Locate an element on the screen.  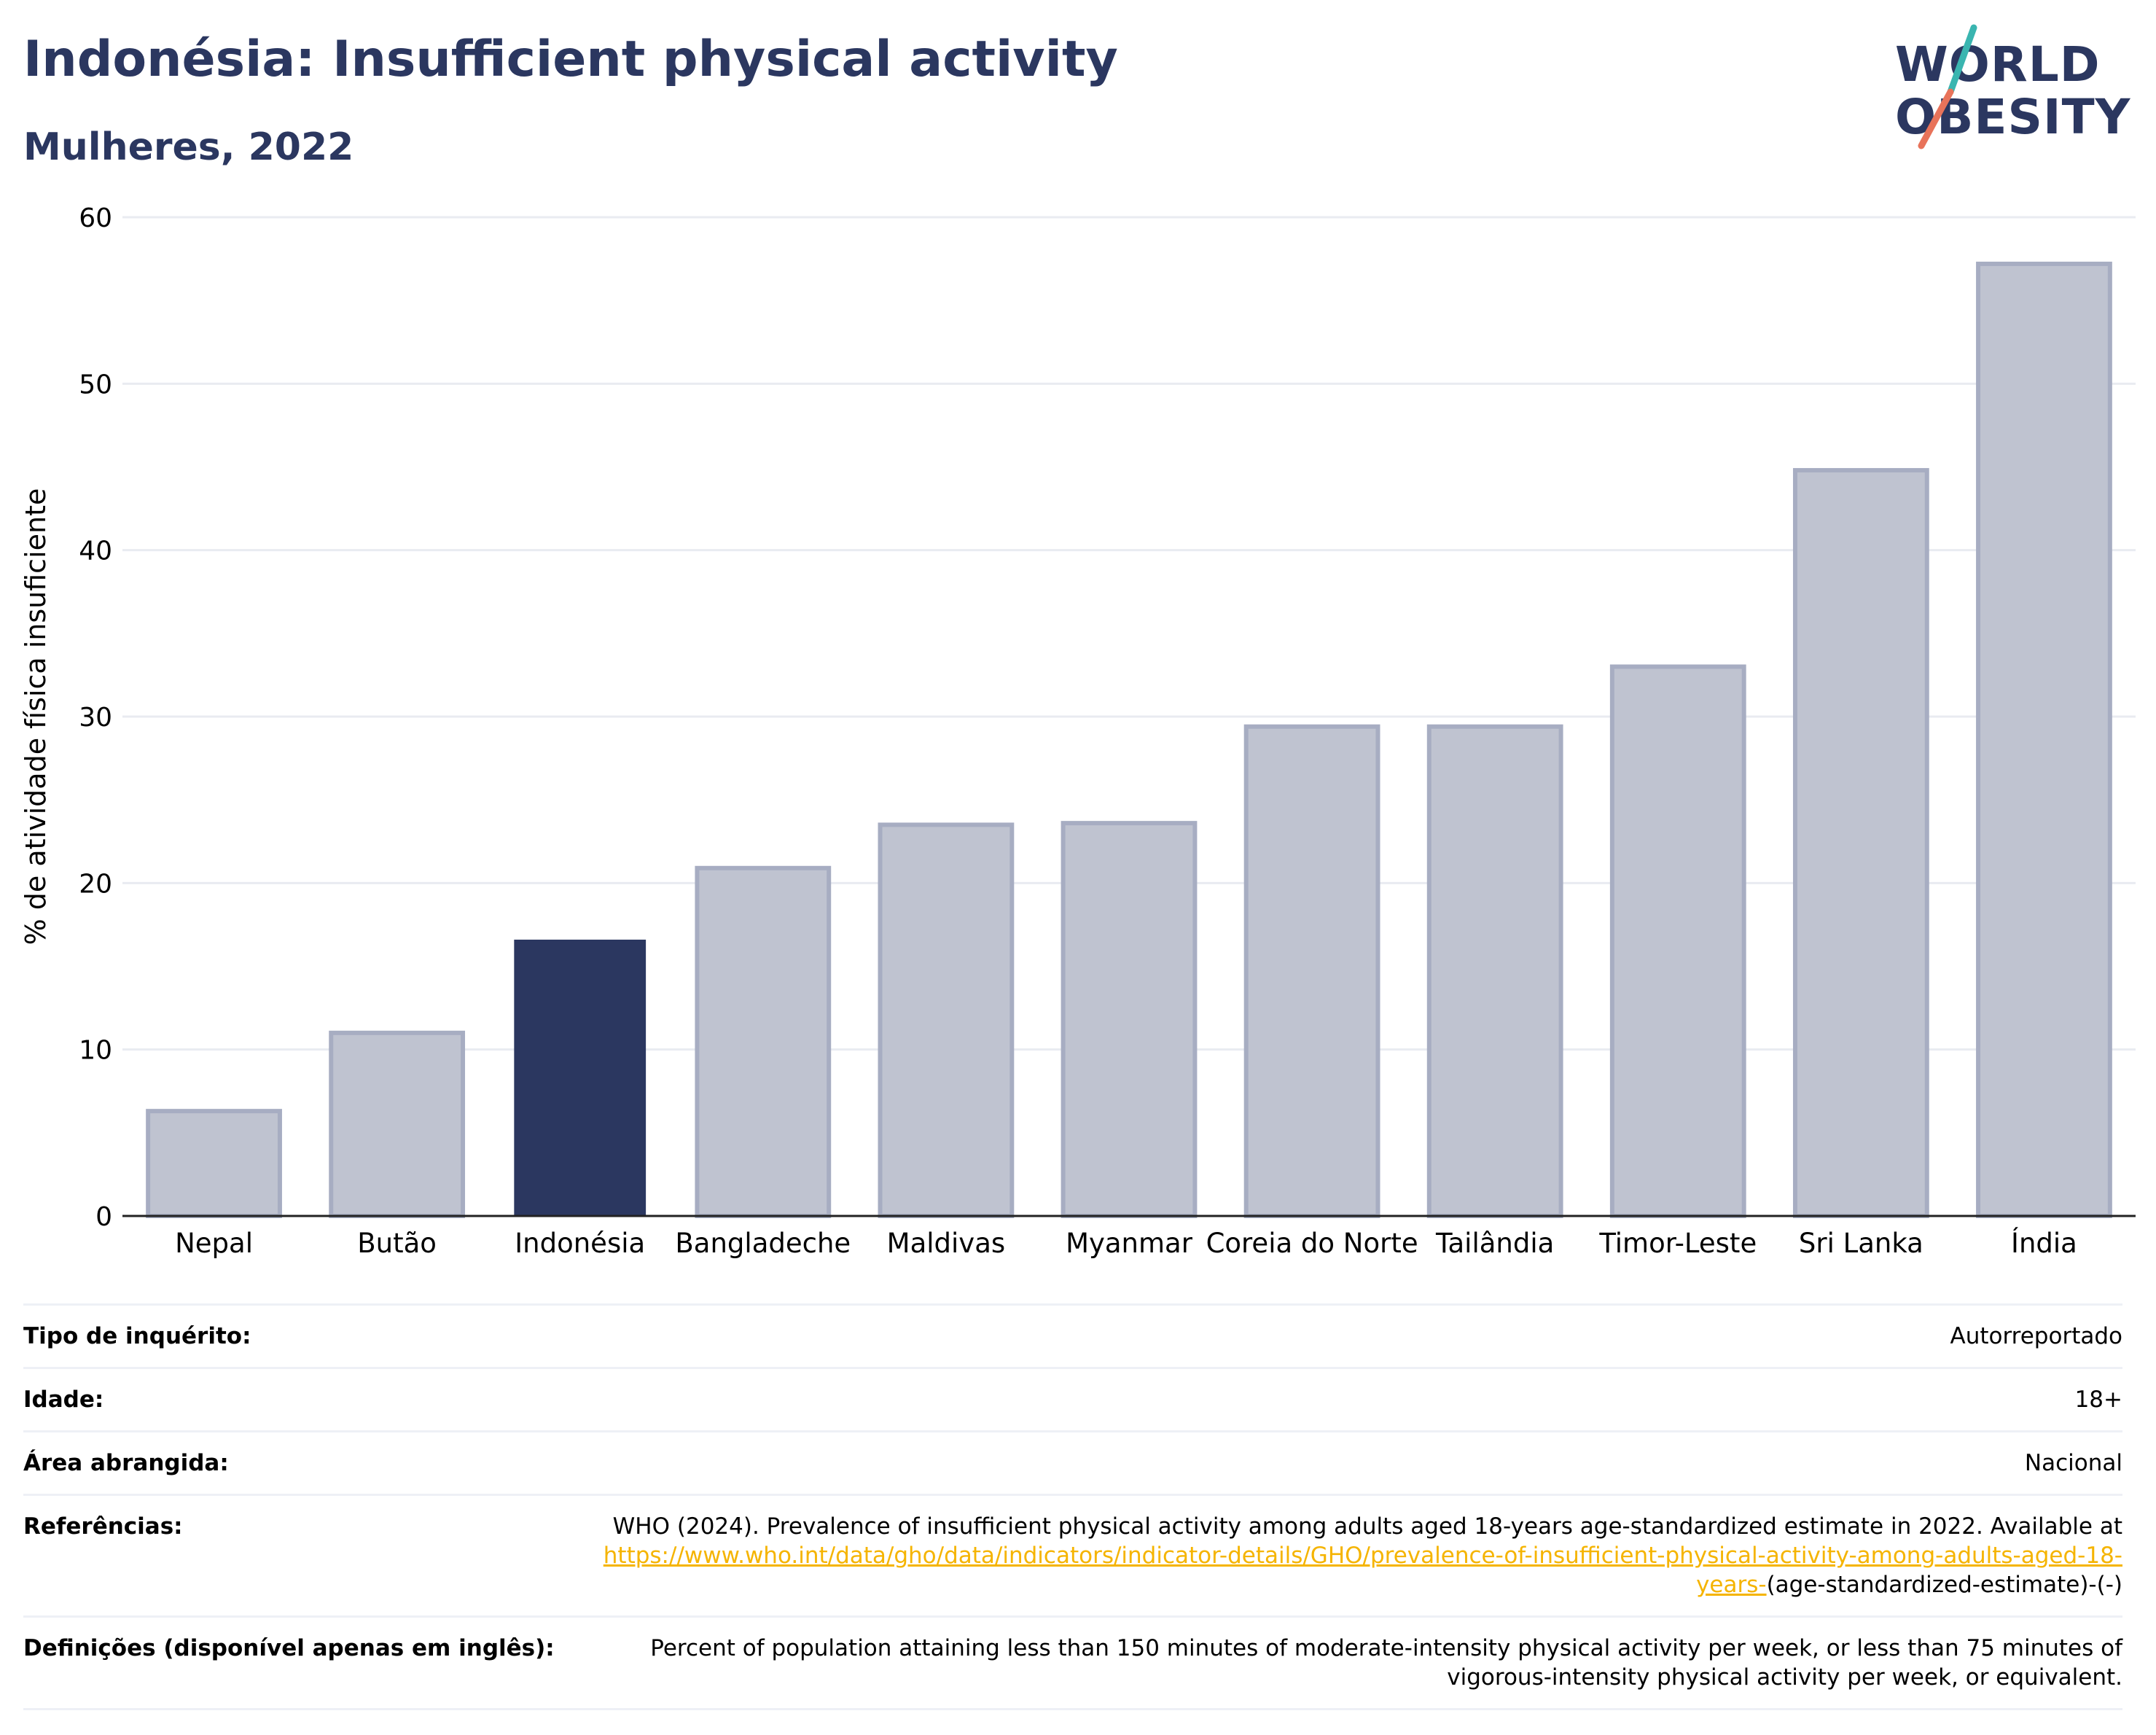
info-value: 18+ is located at coordinates (2098, 1400).